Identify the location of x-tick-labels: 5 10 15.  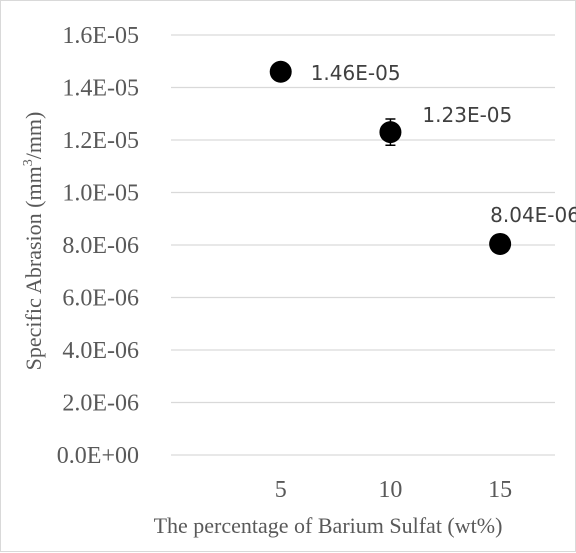
(393, 490).